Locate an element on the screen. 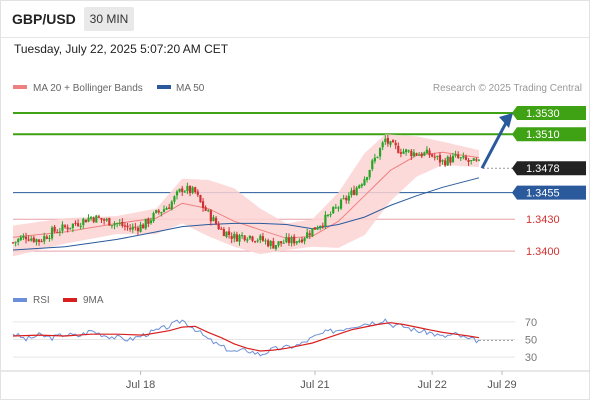  level-label-box is located at coordinates (549, 134).